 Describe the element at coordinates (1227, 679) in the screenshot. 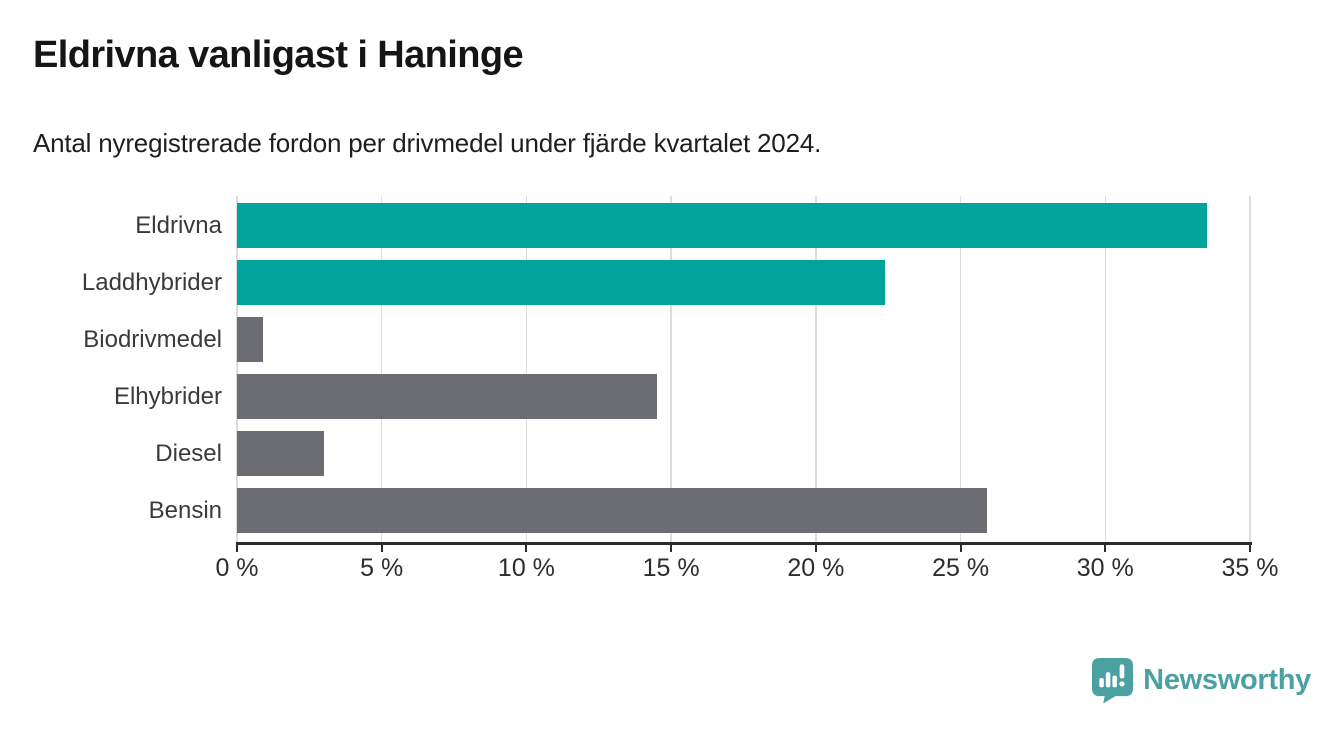

I see `newsworthy-wordmark: Newsworthy` at that location.